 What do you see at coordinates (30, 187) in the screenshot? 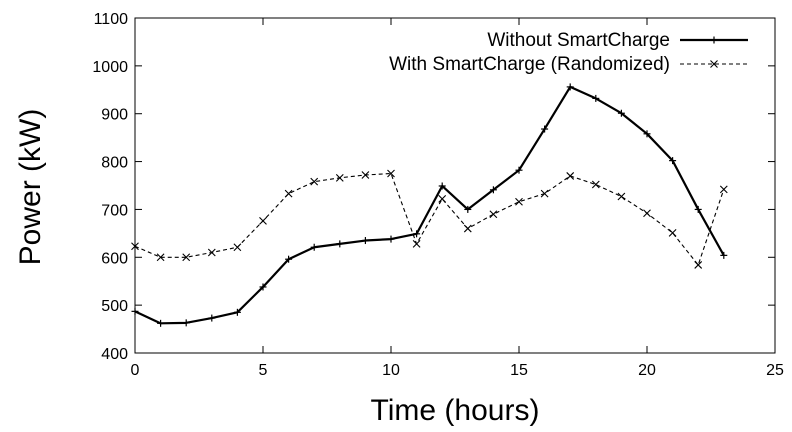
I see `y-axis-title: Power (kW)` at bounding box center [30, 187].